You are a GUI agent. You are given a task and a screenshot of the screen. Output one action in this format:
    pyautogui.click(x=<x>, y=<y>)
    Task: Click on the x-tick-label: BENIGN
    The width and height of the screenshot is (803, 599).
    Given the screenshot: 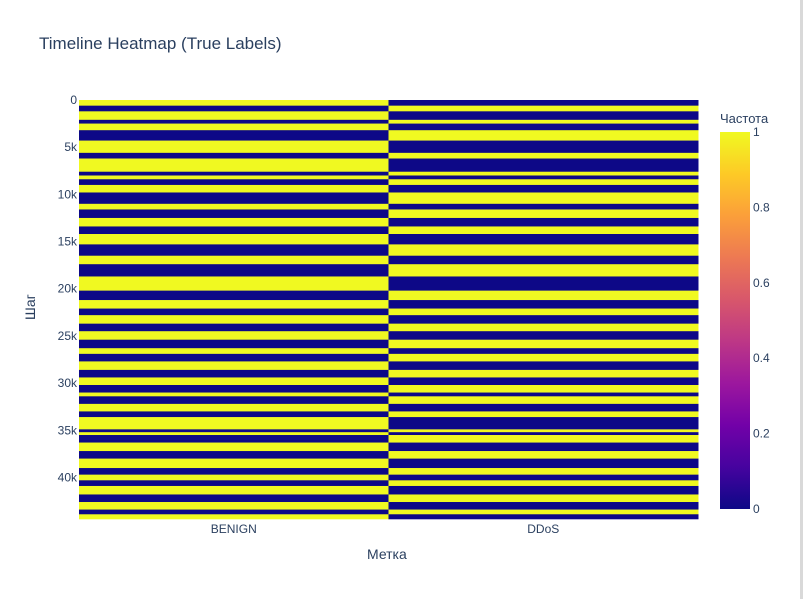 What is the action you would take?
    pyautogui.click(x=234, y=529)
    